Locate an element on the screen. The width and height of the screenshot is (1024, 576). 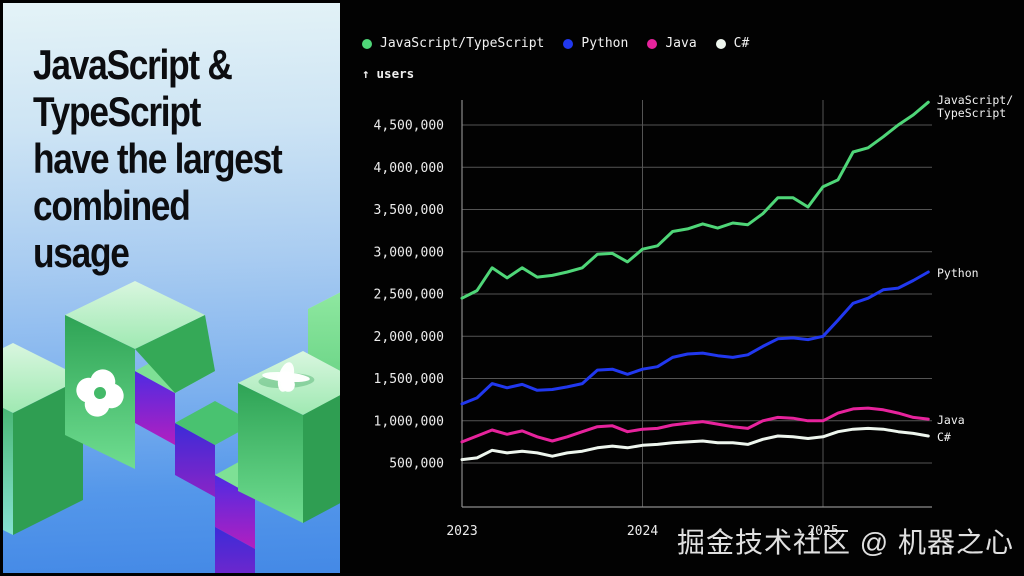
y-tick-label: 2,000,000 is located at coordinates (409, 337).